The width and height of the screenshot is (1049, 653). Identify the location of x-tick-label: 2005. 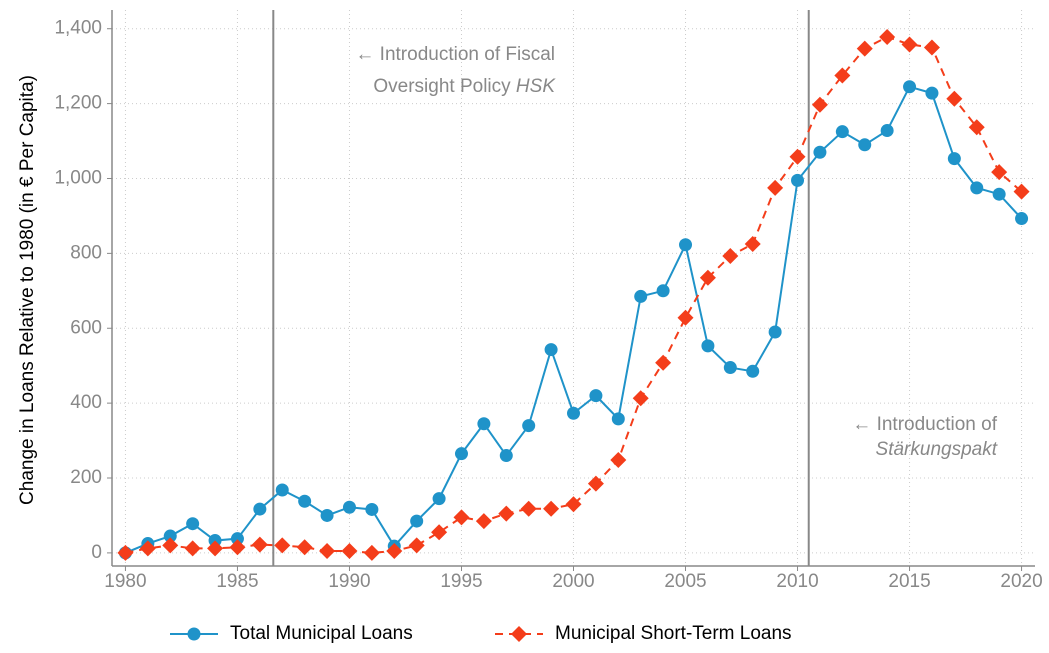
(685, 581).